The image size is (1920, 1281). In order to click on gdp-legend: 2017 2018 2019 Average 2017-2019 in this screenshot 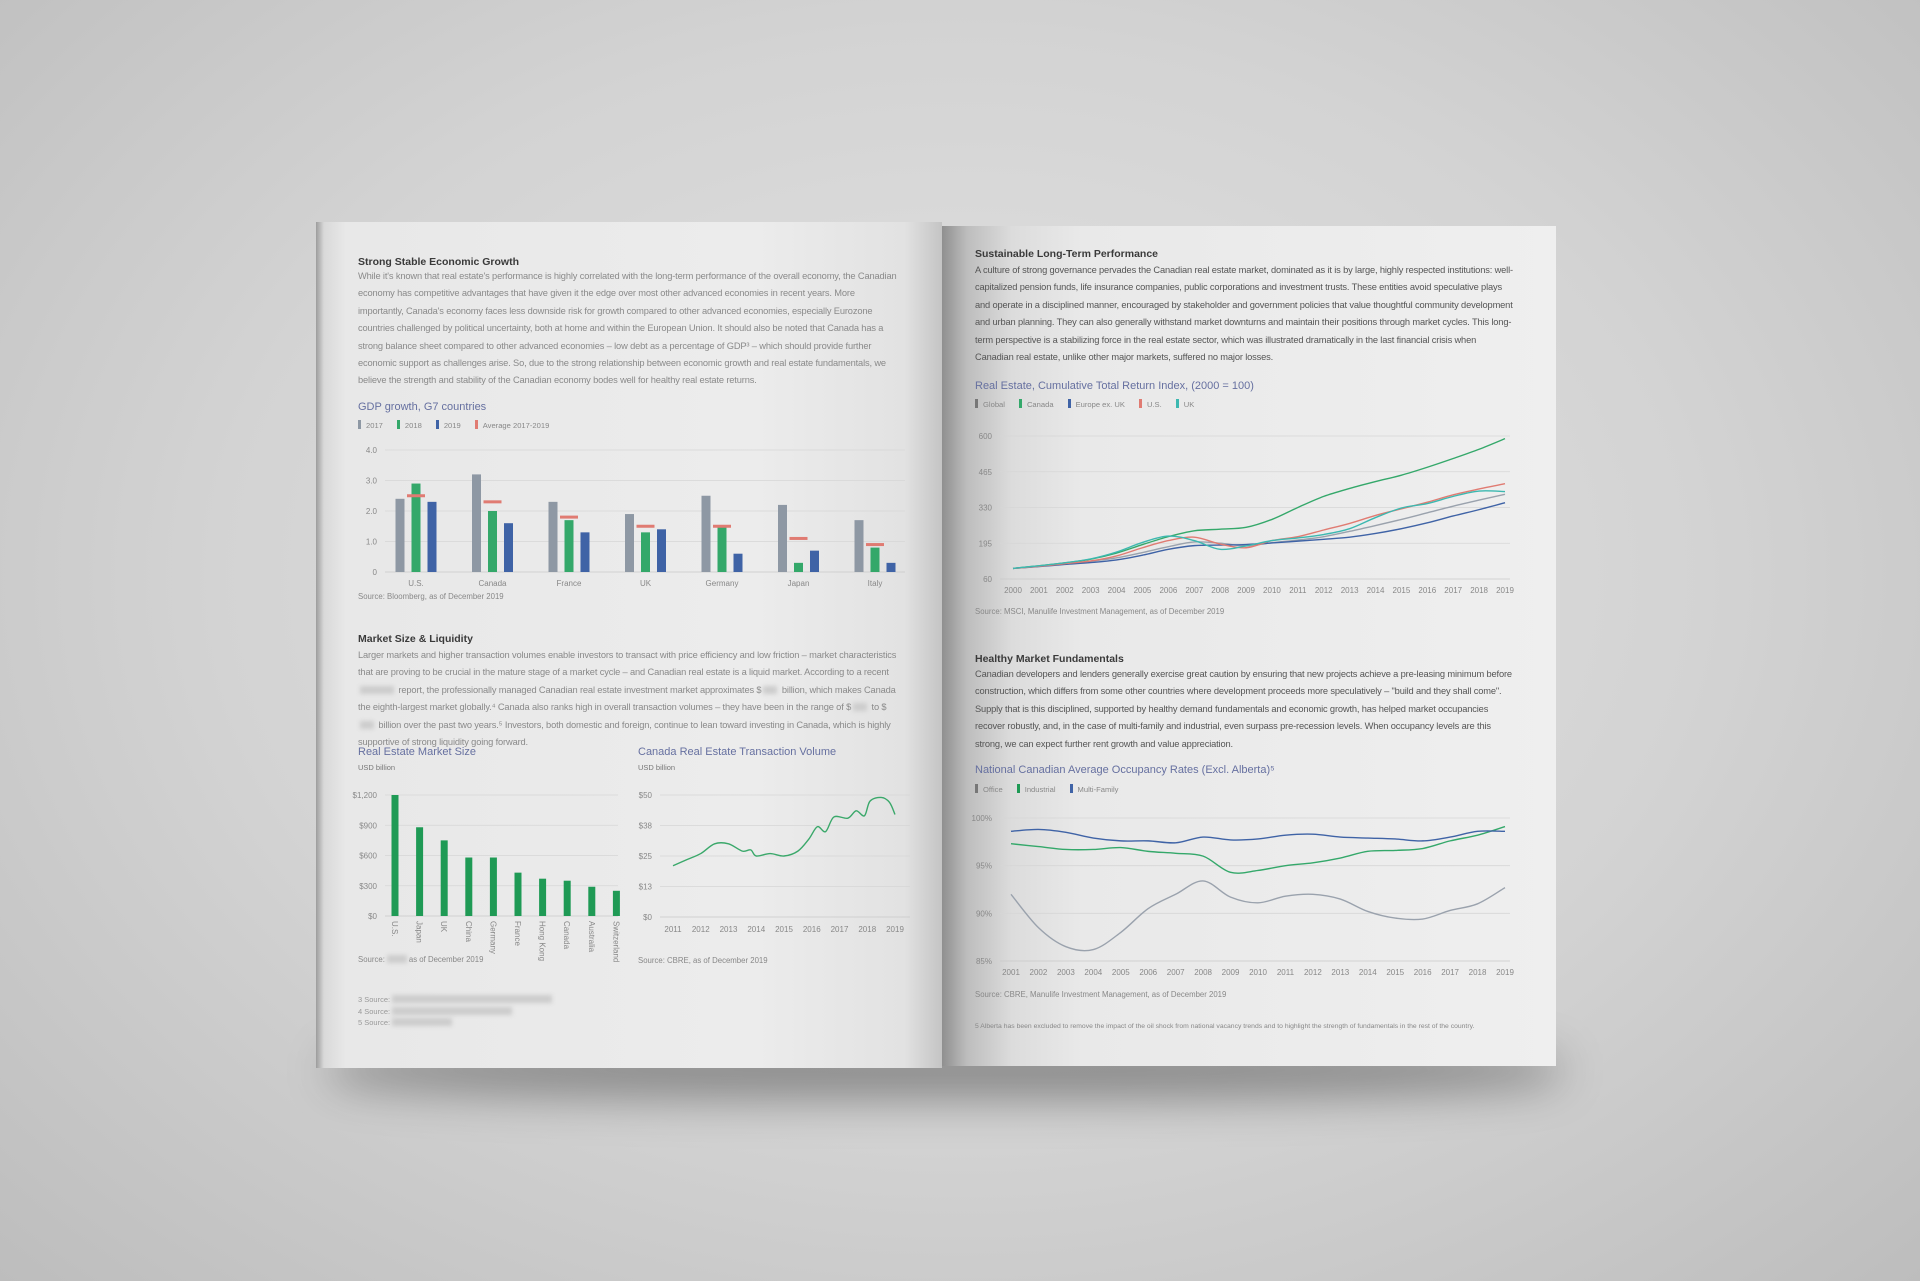, I will do `click(453, 425)`.